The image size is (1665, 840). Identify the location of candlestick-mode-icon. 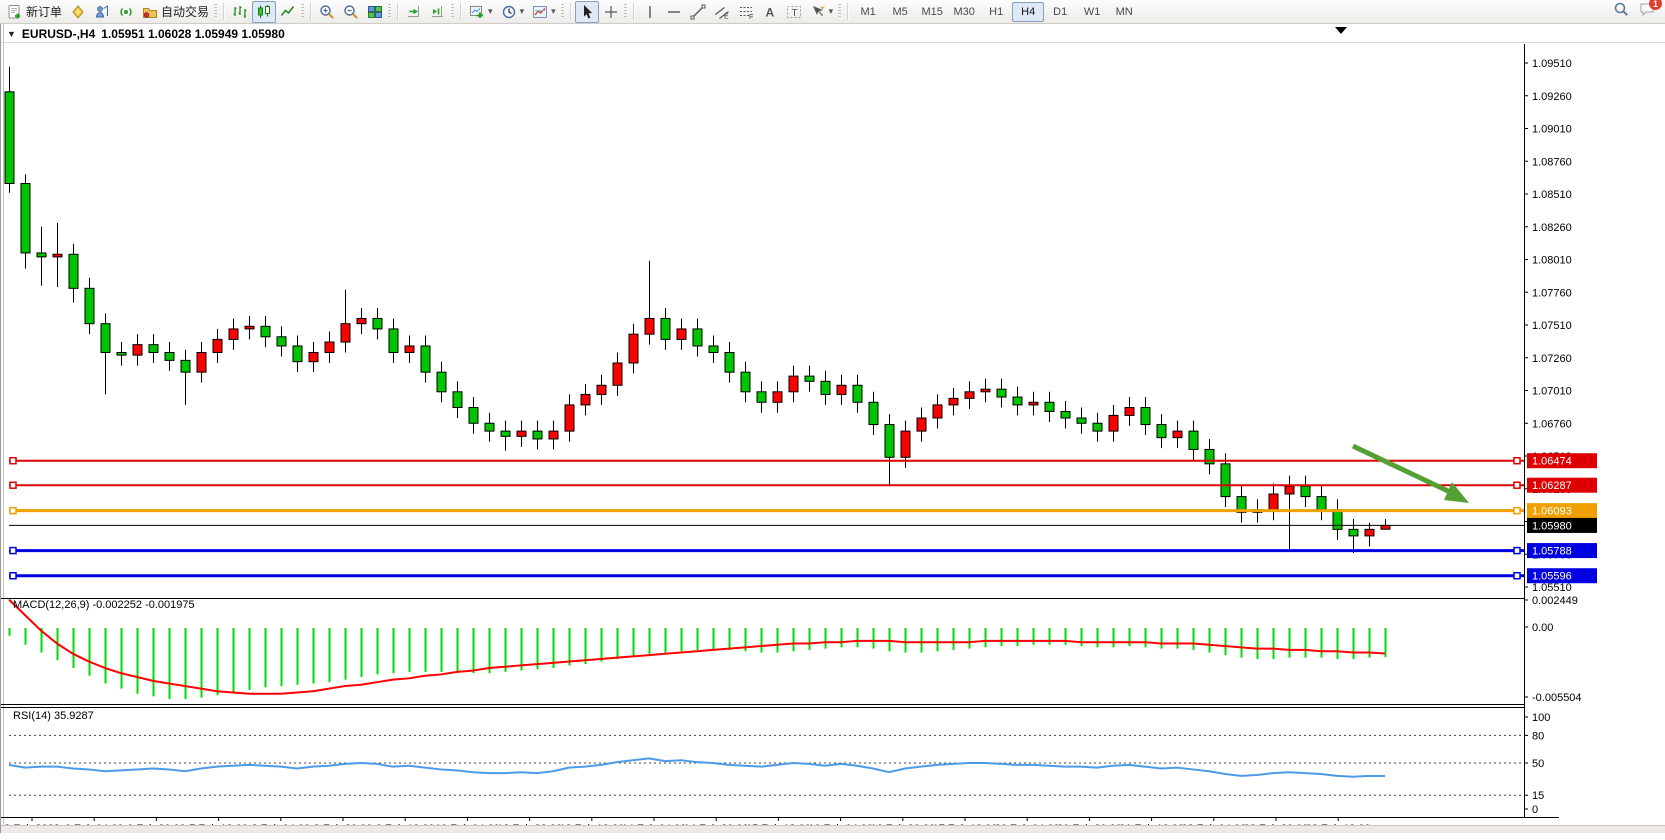
(264, 11).